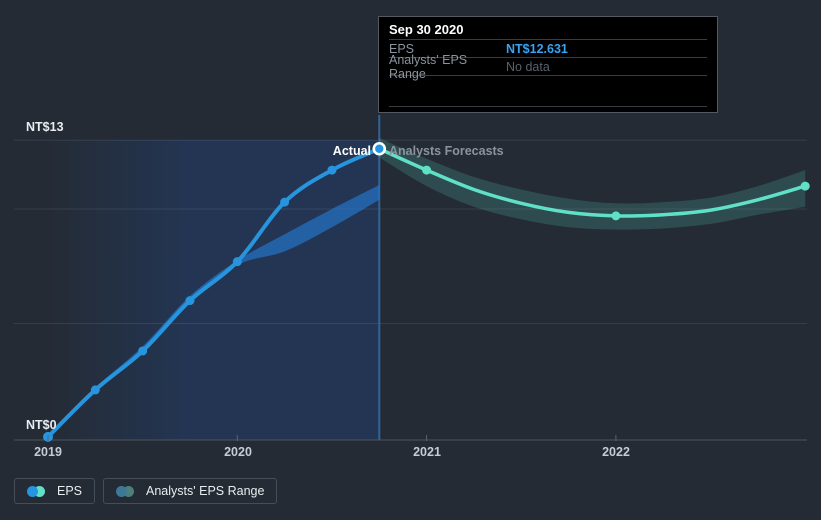 The height and width of the screenshot is (520, 821). What do you see at coordinates (548, 28) in the screenshot?
I see `tooltip-date-title: Sep 30 2020` at bounding box center [548, 28].